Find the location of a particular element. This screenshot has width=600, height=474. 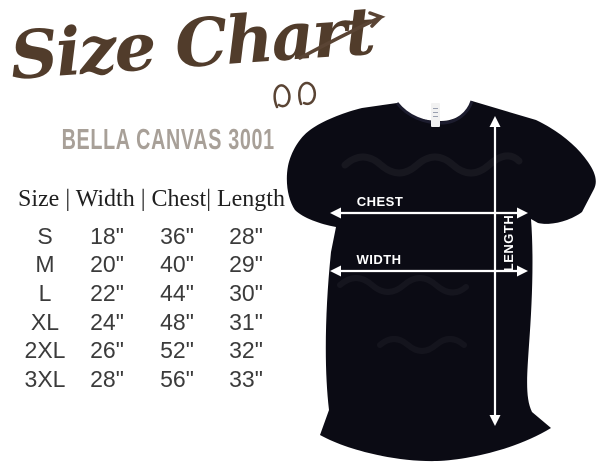

collar-rib is located at coordinates (434, 112).